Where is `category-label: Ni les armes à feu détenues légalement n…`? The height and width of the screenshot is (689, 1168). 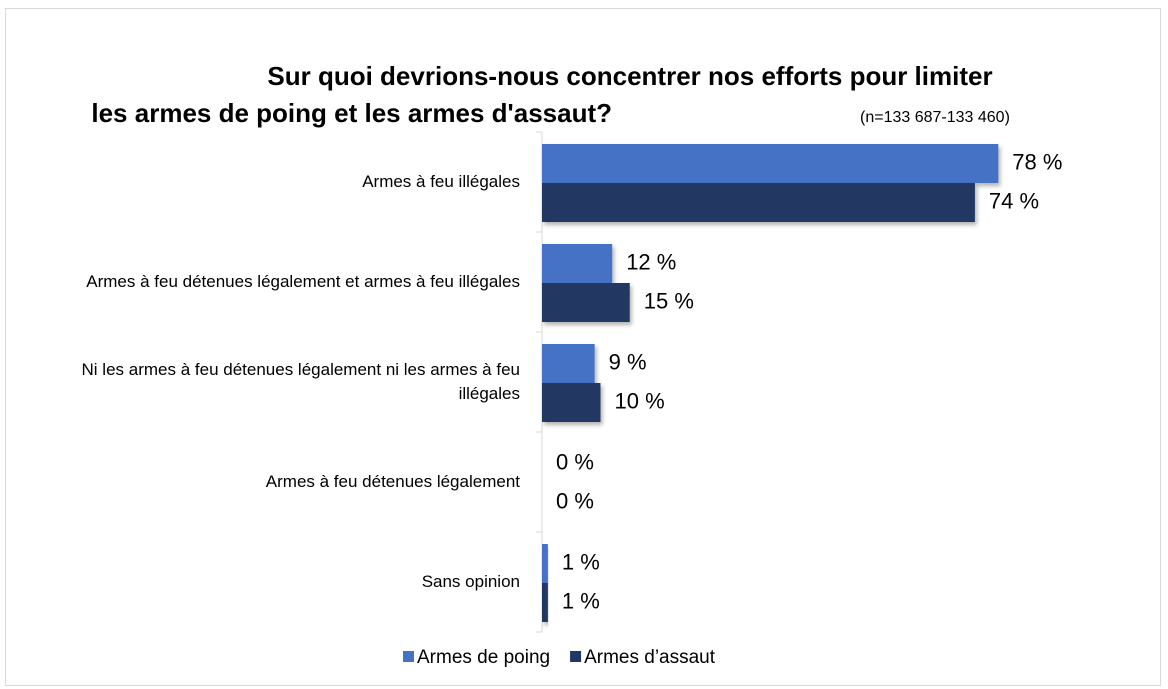
category-label: Ni les armes à feu détenues légalement n… is located at coordinates (300, 381).